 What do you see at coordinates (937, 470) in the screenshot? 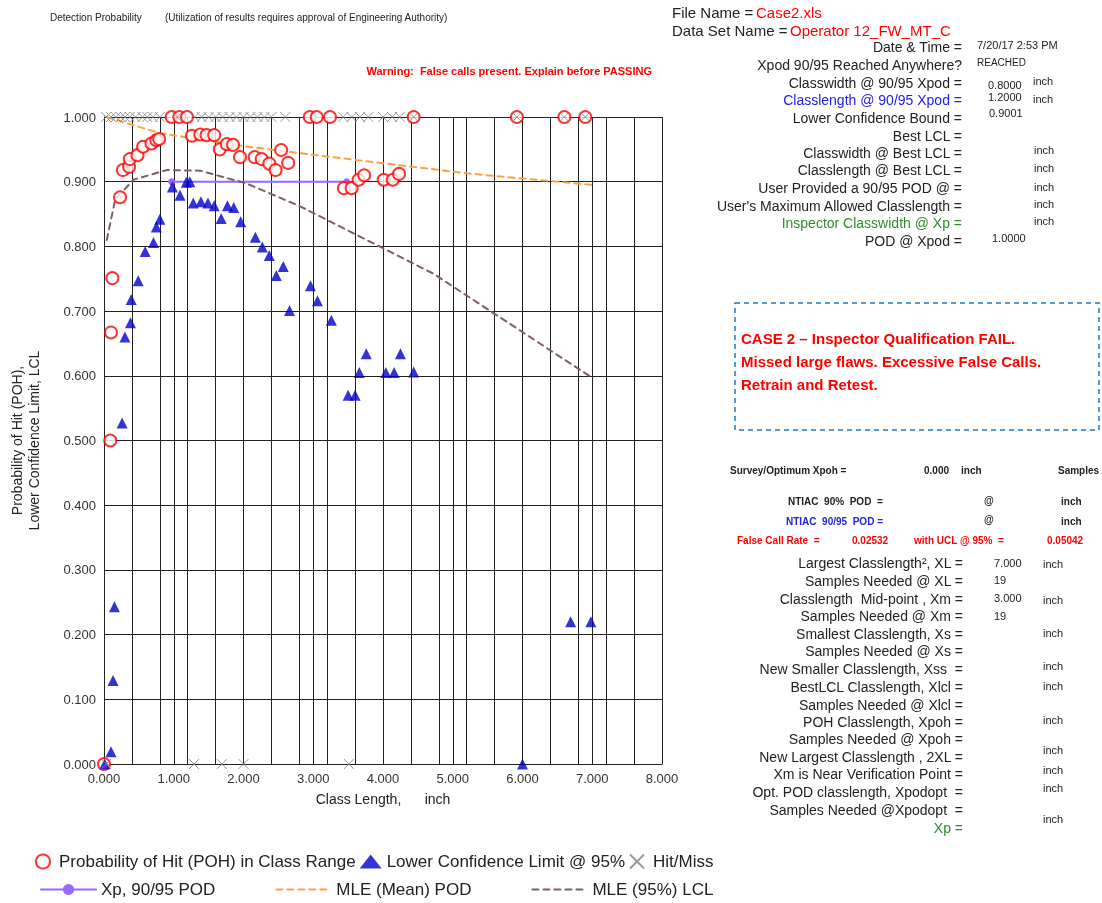
I see `text: 0.000` at bounding box center [937, 470].